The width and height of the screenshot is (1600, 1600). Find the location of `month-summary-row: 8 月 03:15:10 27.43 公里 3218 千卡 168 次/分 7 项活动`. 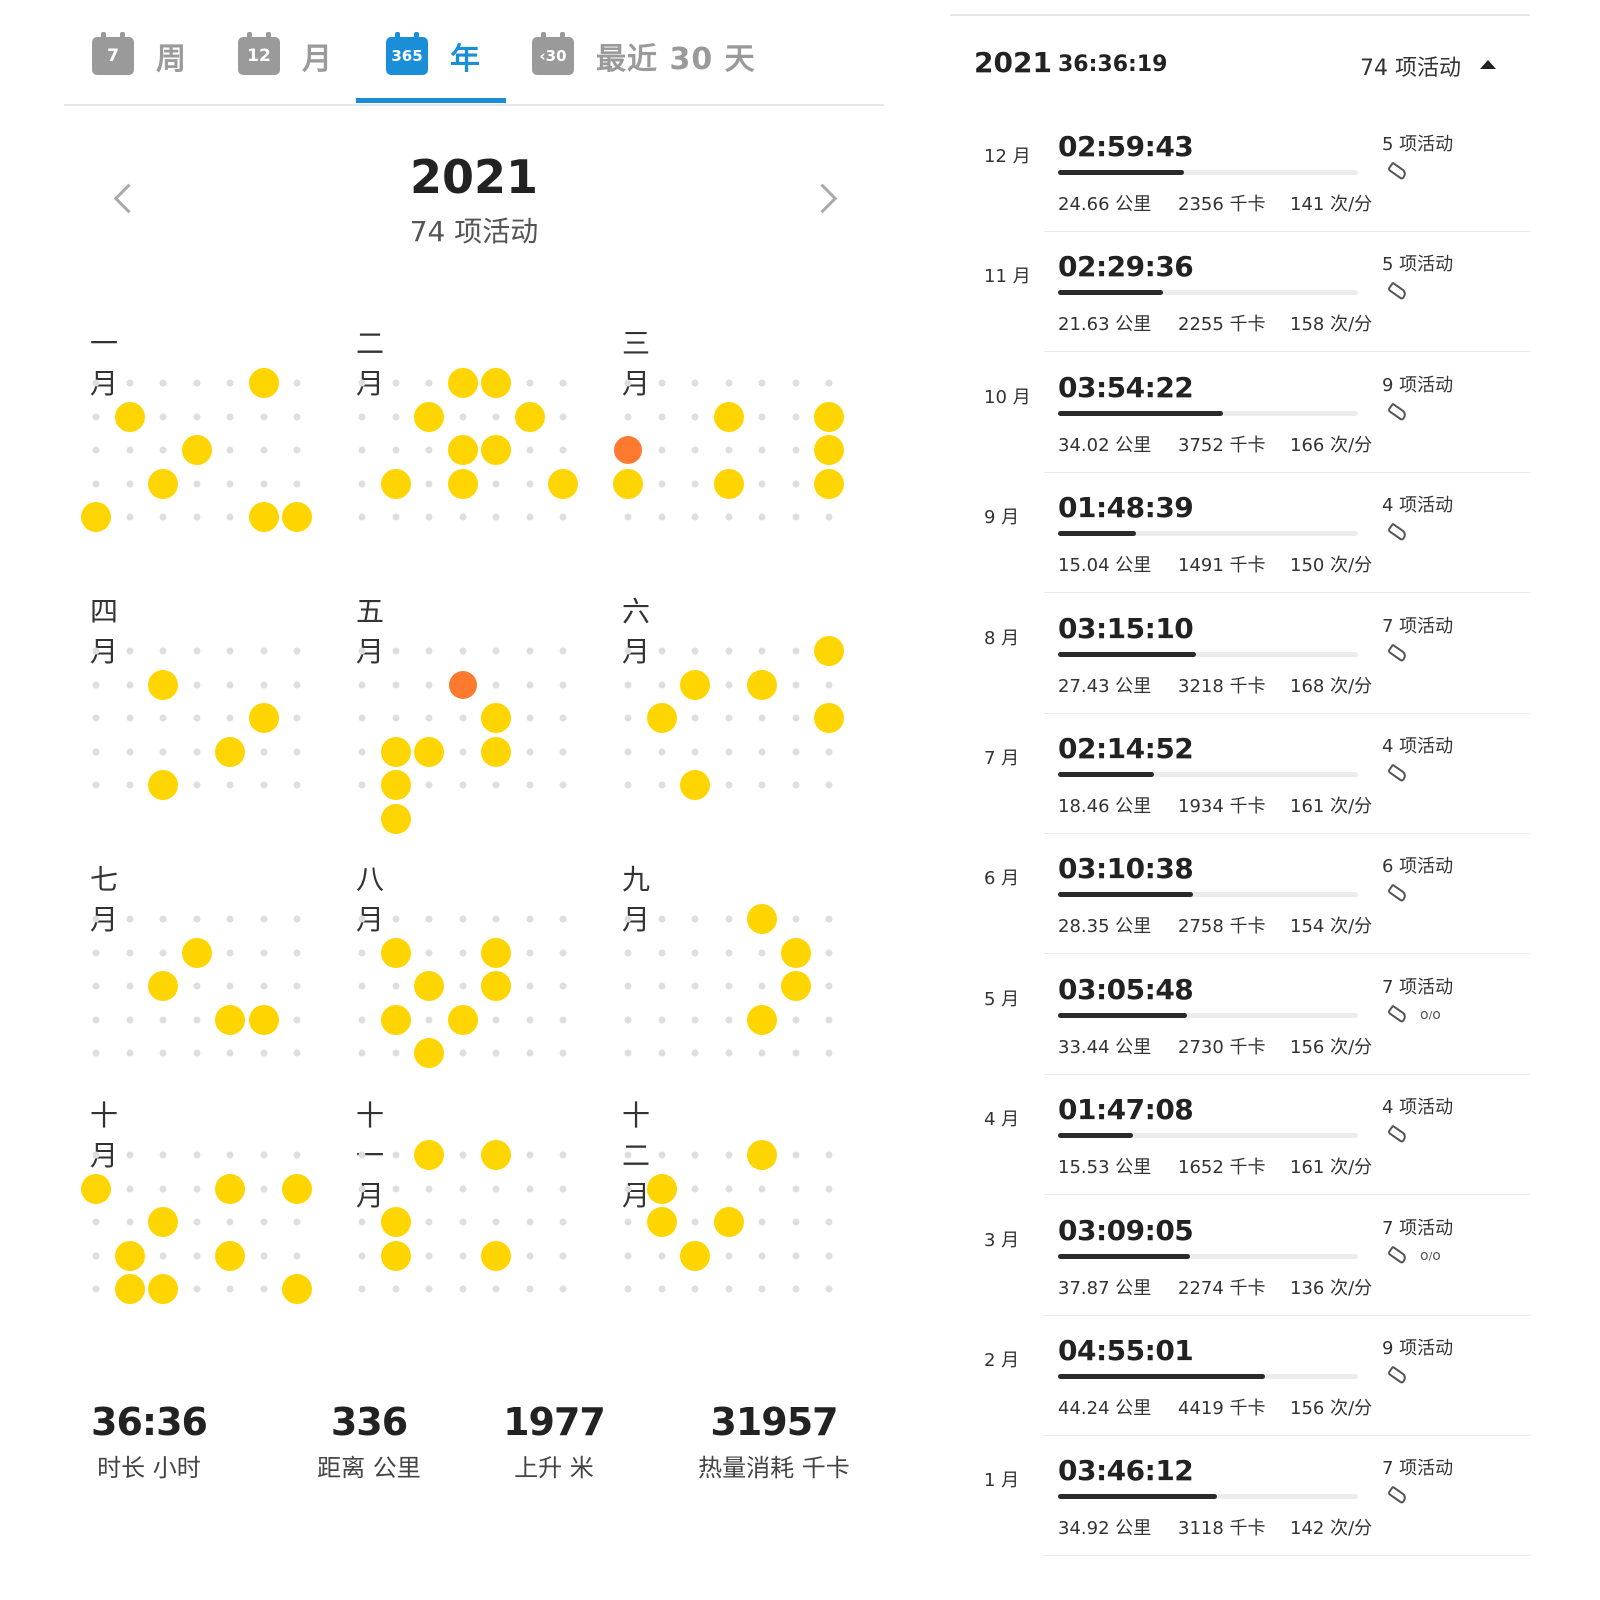

month-summary-row: 8 月 03:15:10 27.43 公里 3218 千卡 168 次/分 7 项活动 is located at coordinates (1240, 654).